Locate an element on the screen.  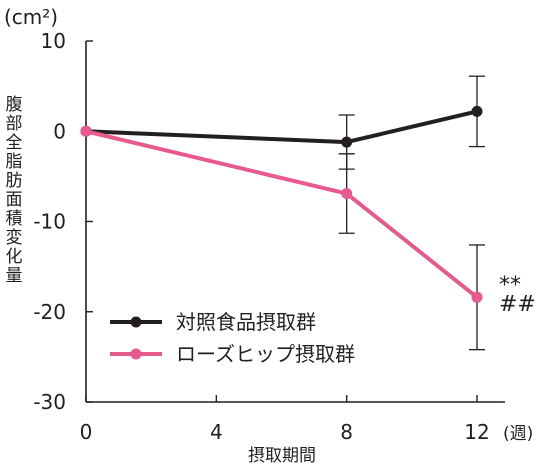
y-tick-label: 0 is located at coordinates (59, 131).